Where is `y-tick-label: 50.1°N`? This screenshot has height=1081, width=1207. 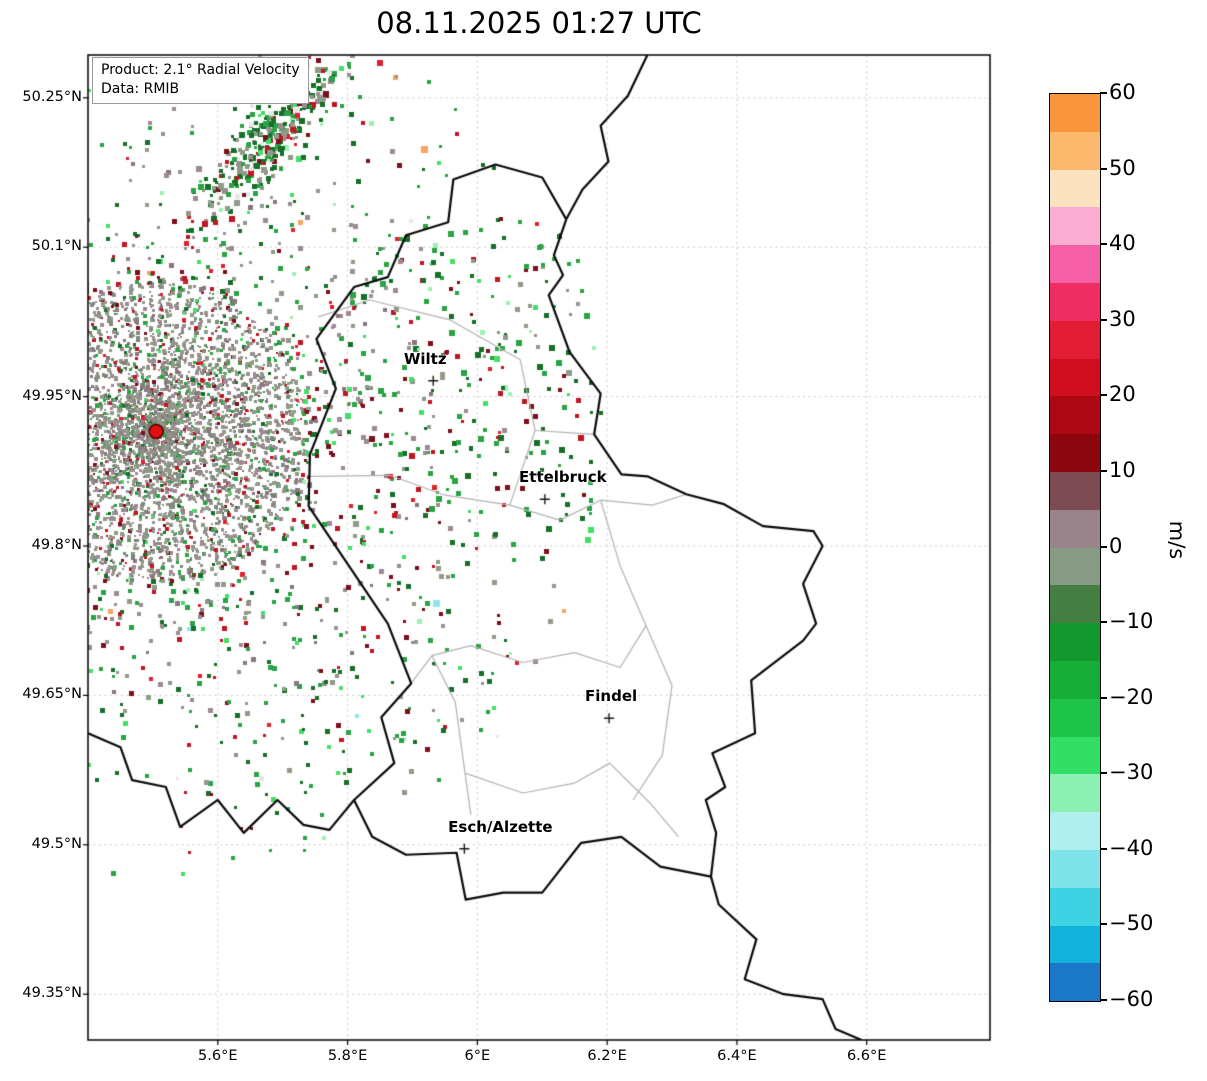
y-tick-label: 50.1°N is located at coordinates (56, 246).